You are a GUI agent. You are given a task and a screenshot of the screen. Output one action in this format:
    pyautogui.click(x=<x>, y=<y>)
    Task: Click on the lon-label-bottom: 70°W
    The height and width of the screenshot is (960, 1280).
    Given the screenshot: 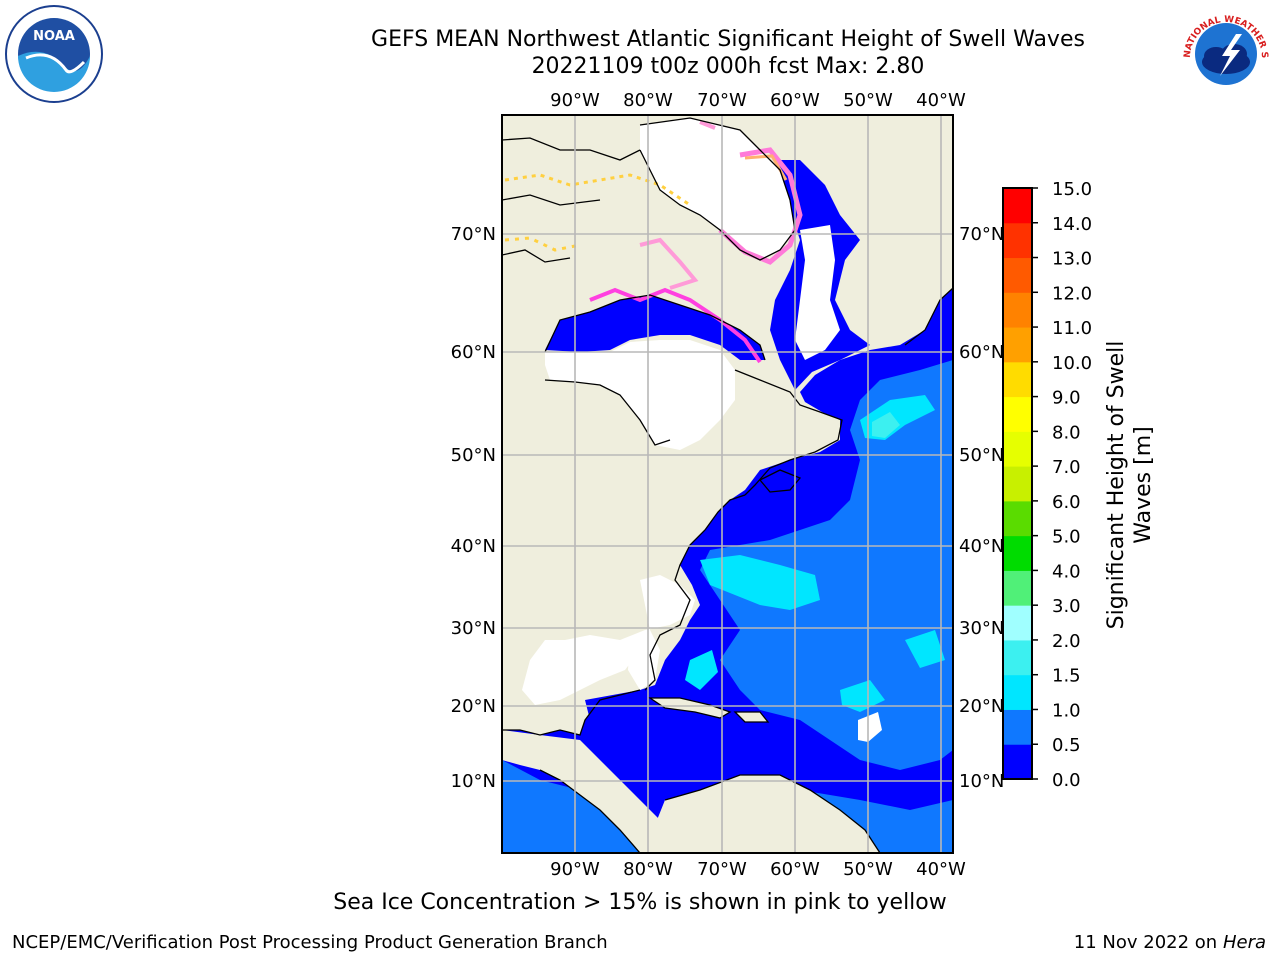 What is the action you would take?
    pyautogui.click(x=722, y=869)
    